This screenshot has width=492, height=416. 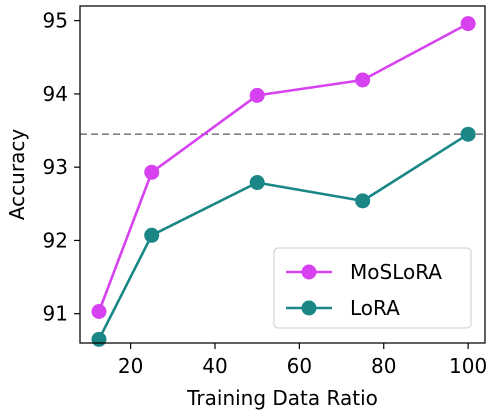 I want to click on y-tick-label: 95, so click(x=55, y=21).